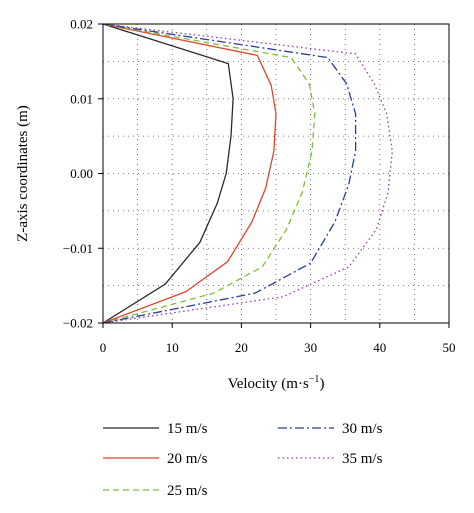 This screenshot has width=474, height=513. I want to click on x-axis-label: Velocity (m·s−1), so click(276, 383).